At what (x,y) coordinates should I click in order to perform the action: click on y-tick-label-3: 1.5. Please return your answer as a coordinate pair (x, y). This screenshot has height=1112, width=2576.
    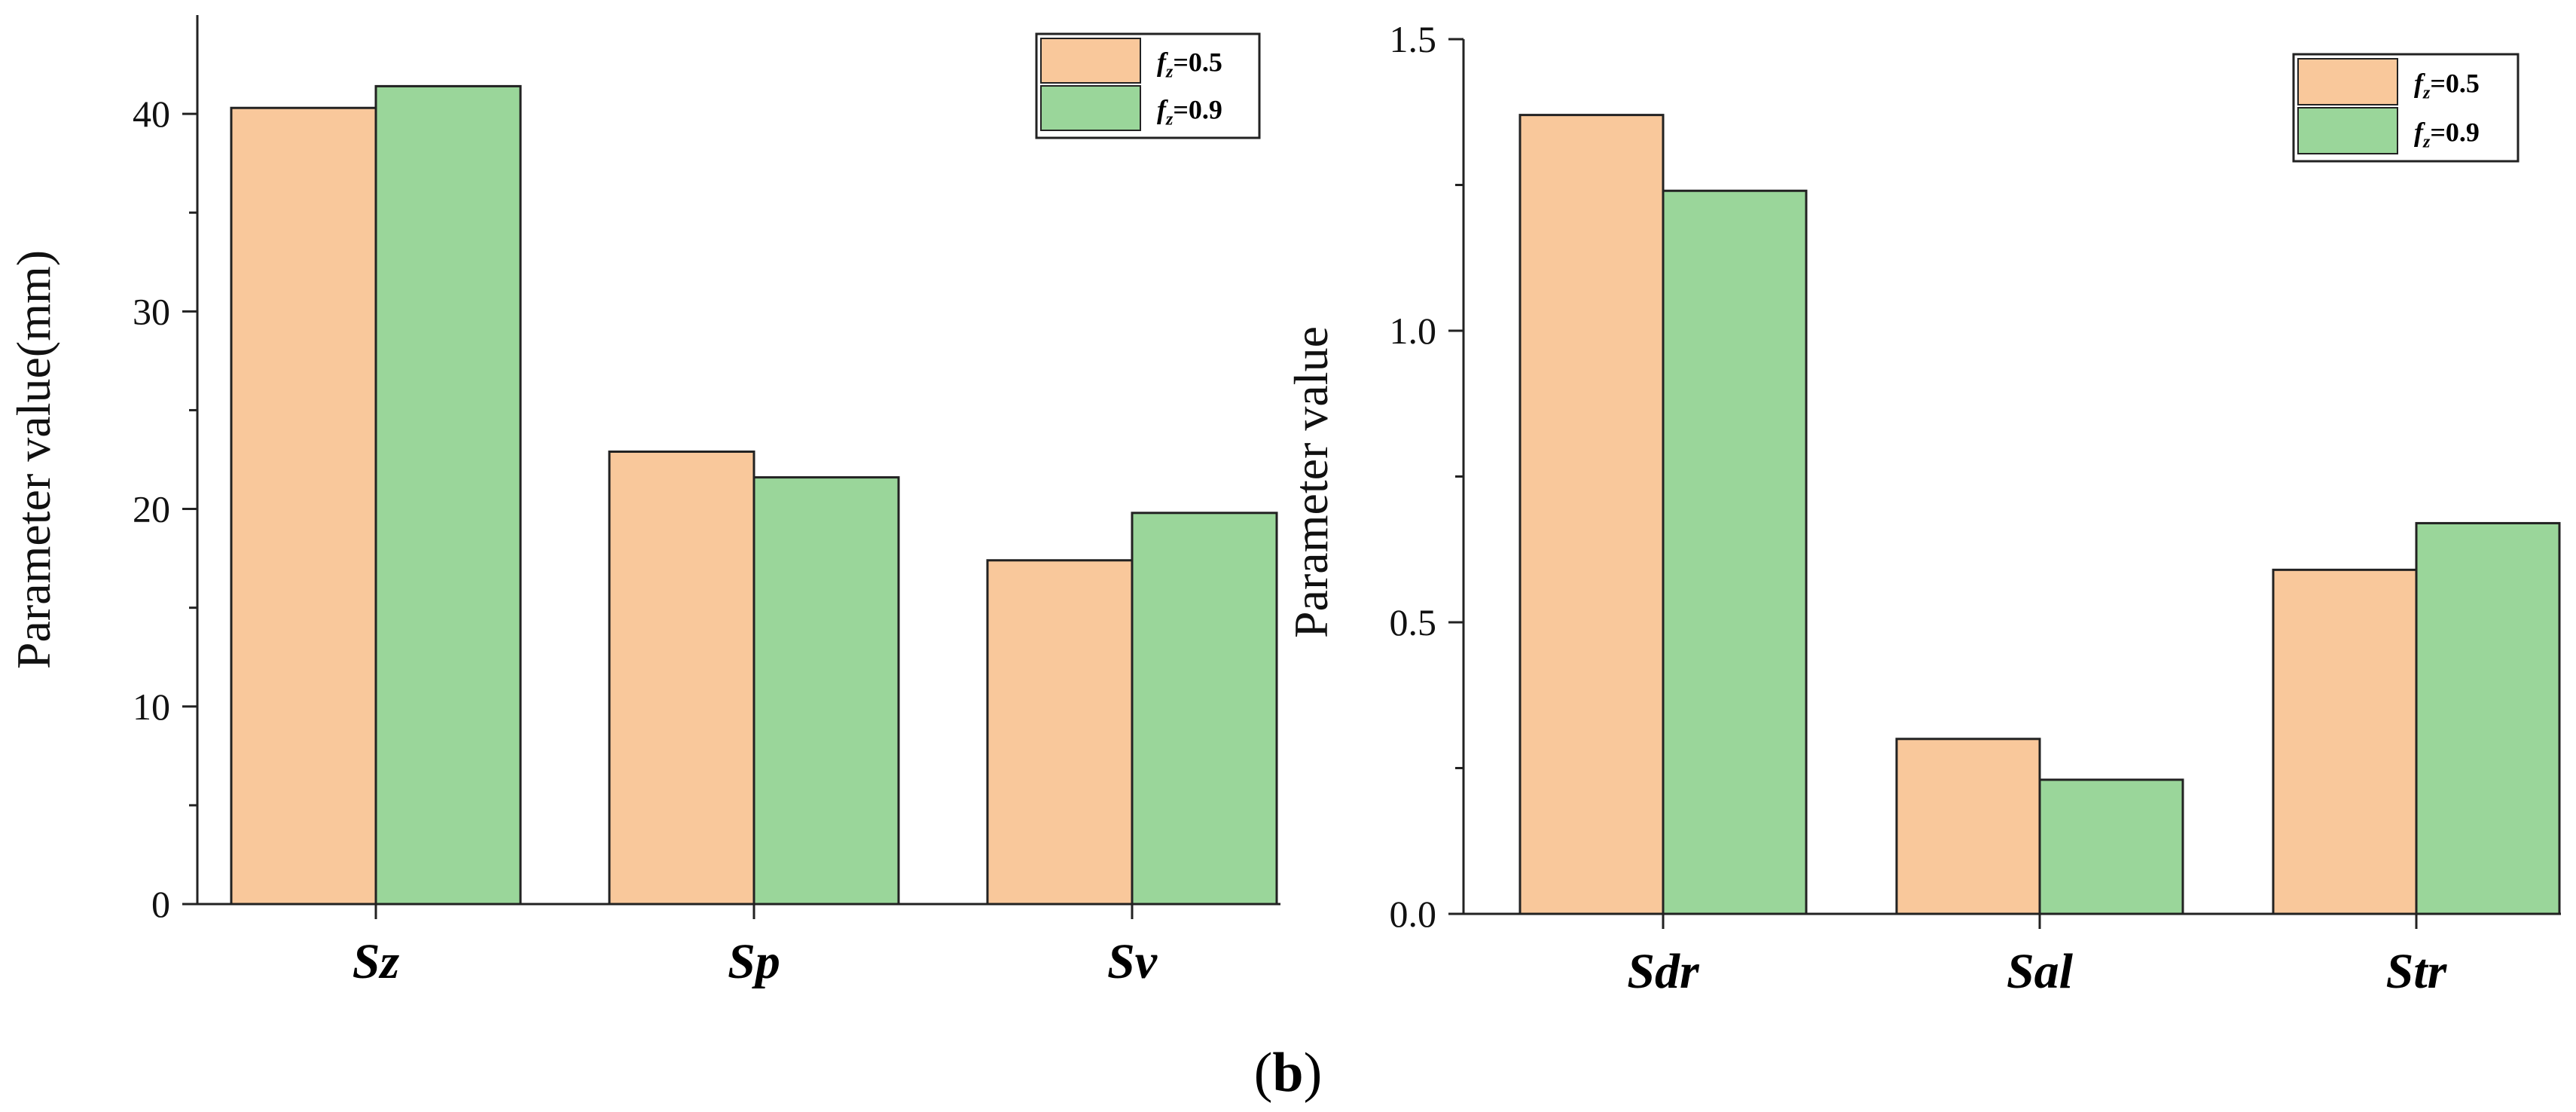
    Looking at the image, I should click on (1414, 39).